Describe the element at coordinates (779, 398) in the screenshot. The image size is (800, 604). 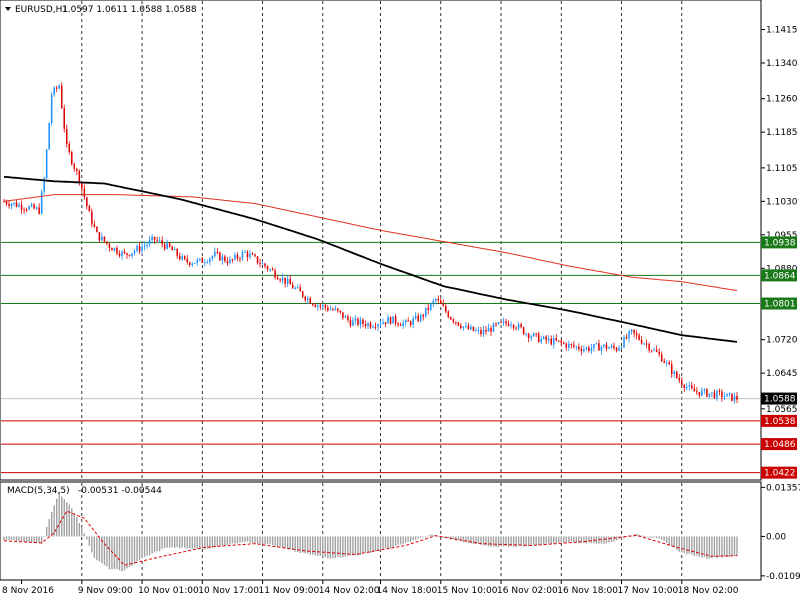
I see `current-price-tag-bg` at that location.